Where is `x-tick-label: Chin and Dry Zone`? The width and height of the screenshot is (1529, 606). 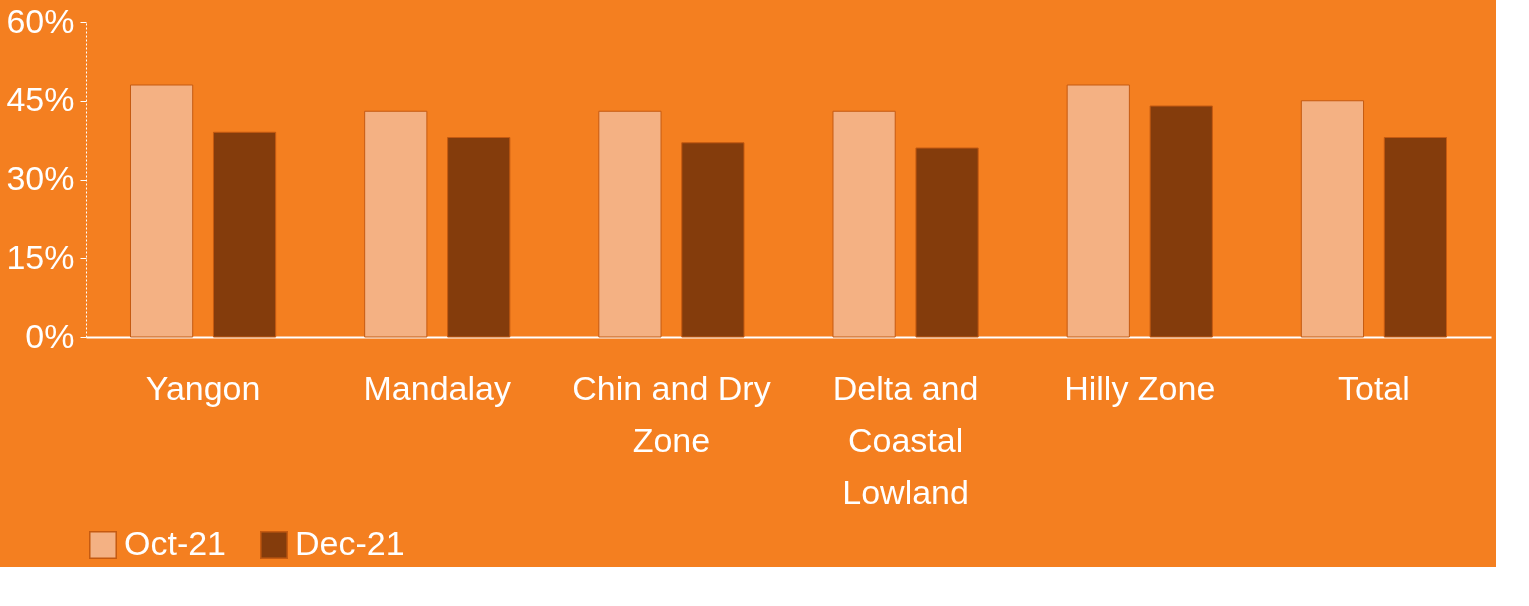
x-tick-label: Chin and Dry Zone is located at coordinates (671, 413).